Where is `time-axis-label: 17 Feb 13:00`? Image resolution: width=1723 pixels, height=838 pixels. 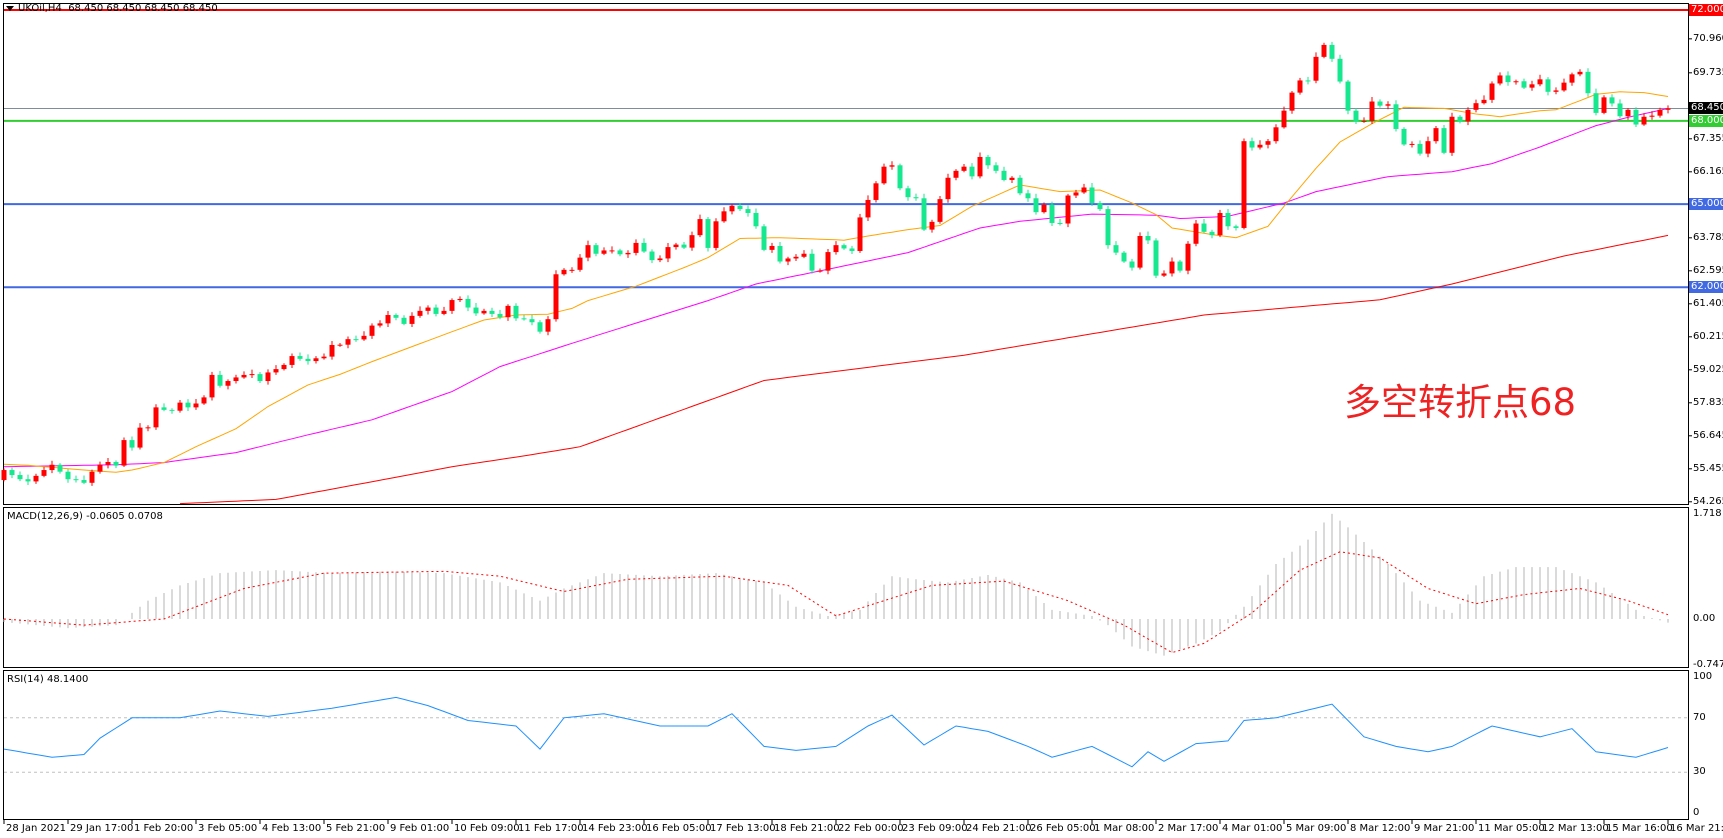
time-axis-label: 17 Feb 13:00 is located at coordinates (743, 828).